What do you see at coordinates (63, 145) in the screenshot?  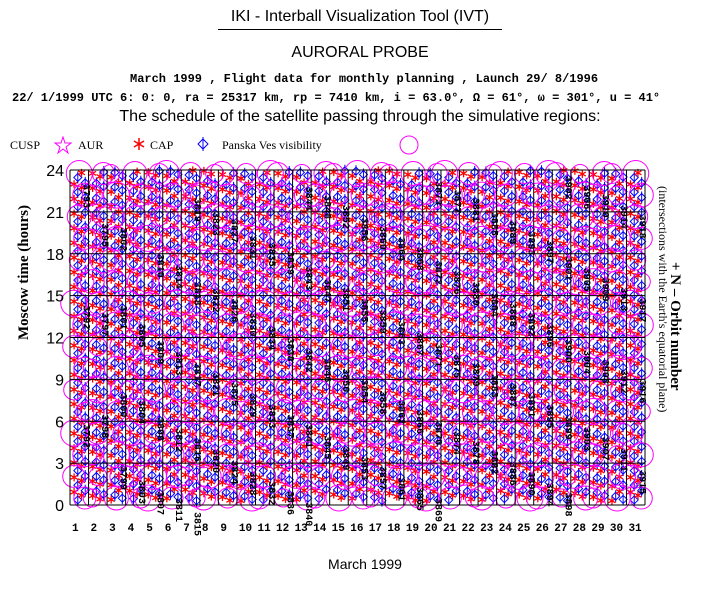 I see `cusp-star-icon` at bounding box center [63, 145].